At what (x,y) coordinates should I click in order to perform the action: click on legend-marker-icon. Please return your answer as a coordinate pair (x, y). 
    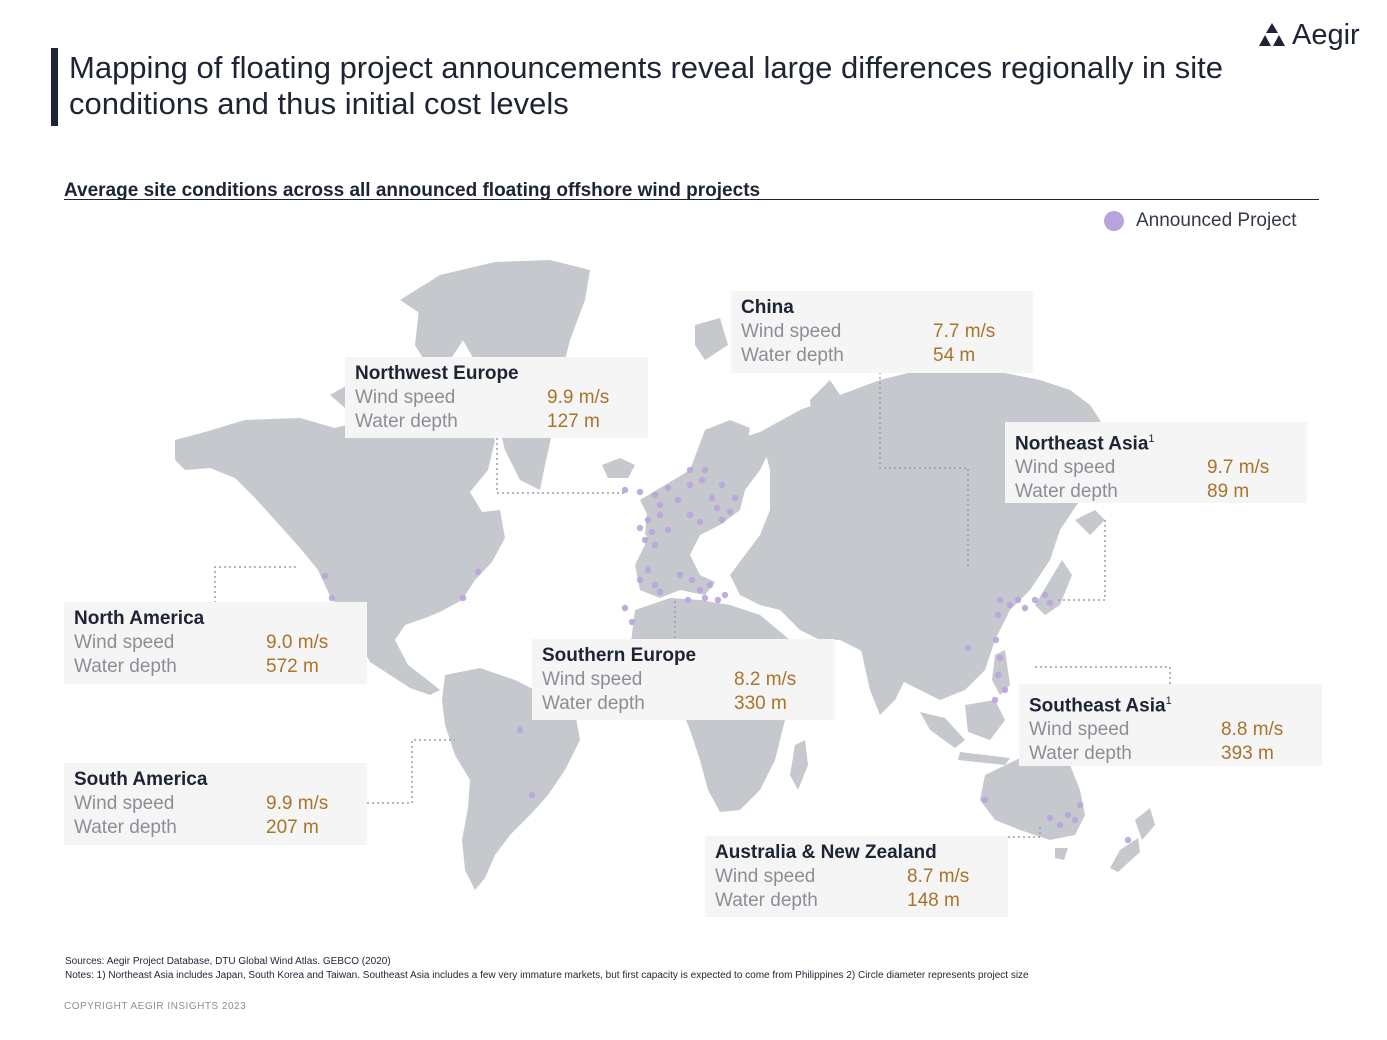
    Looking at the image, I should click on (1114, 221).